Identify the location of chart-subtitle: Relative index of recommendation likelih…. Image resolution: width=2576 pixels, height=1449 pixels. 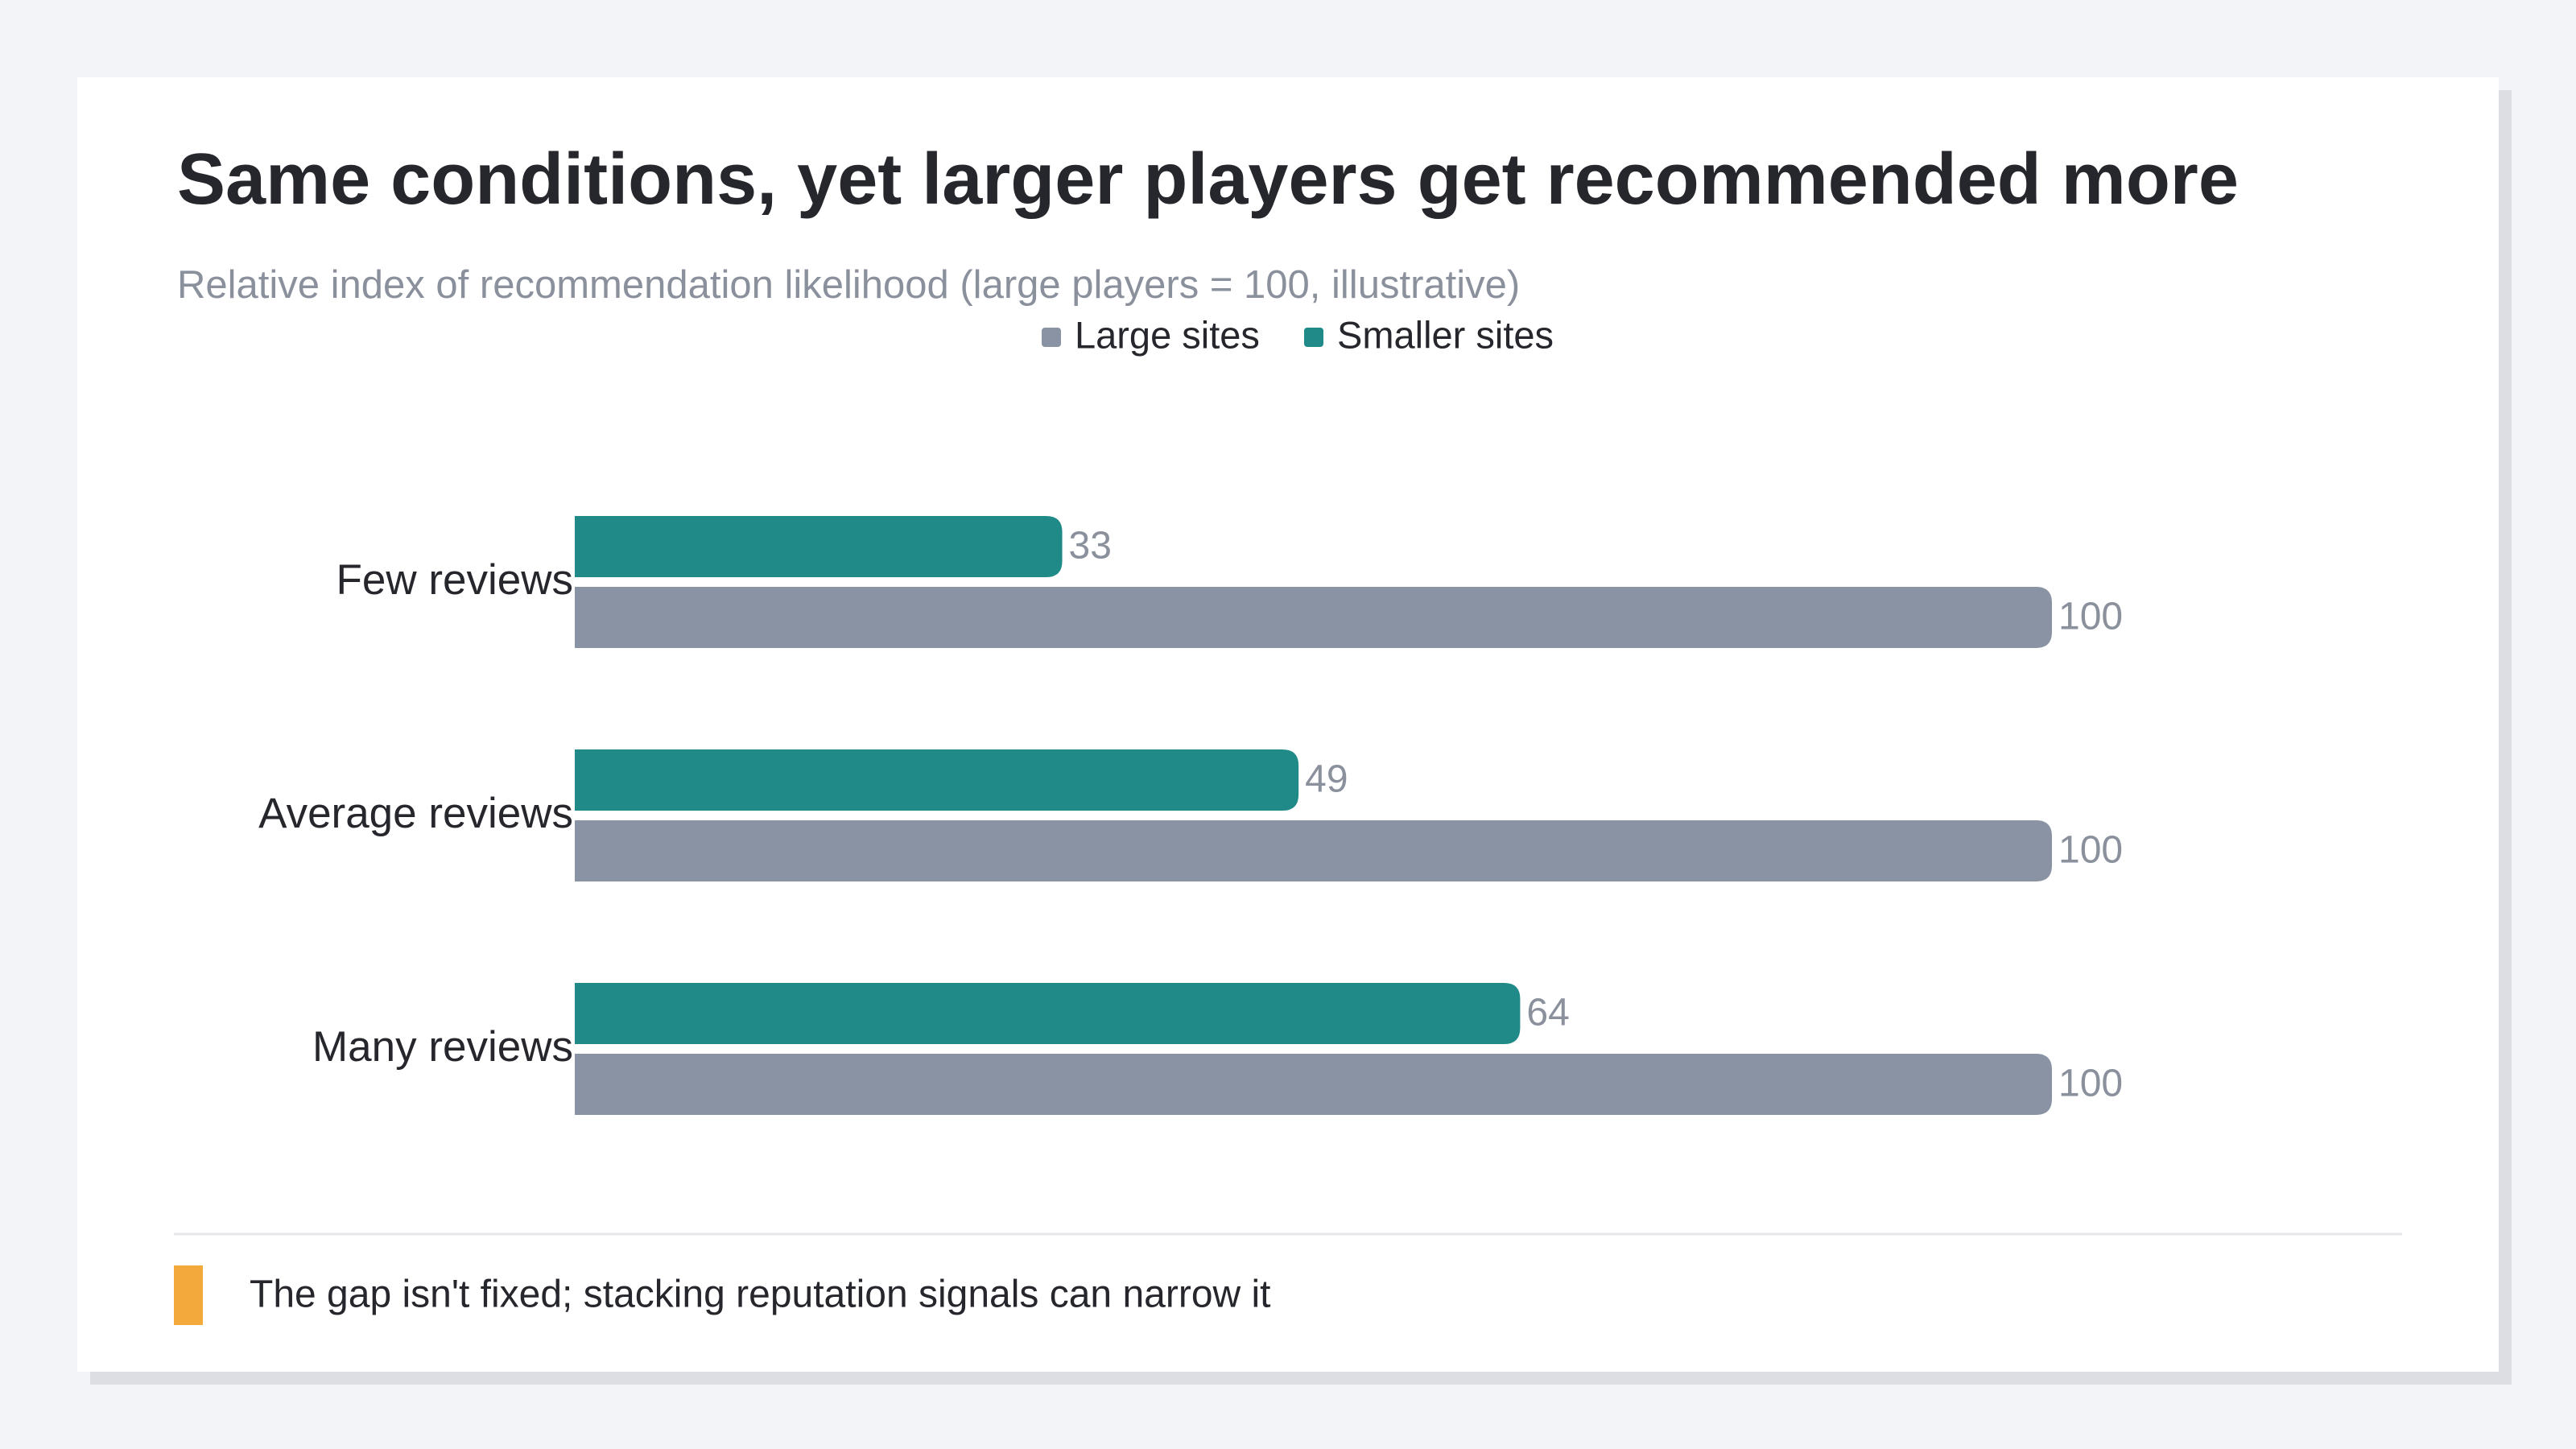
(848, 285).